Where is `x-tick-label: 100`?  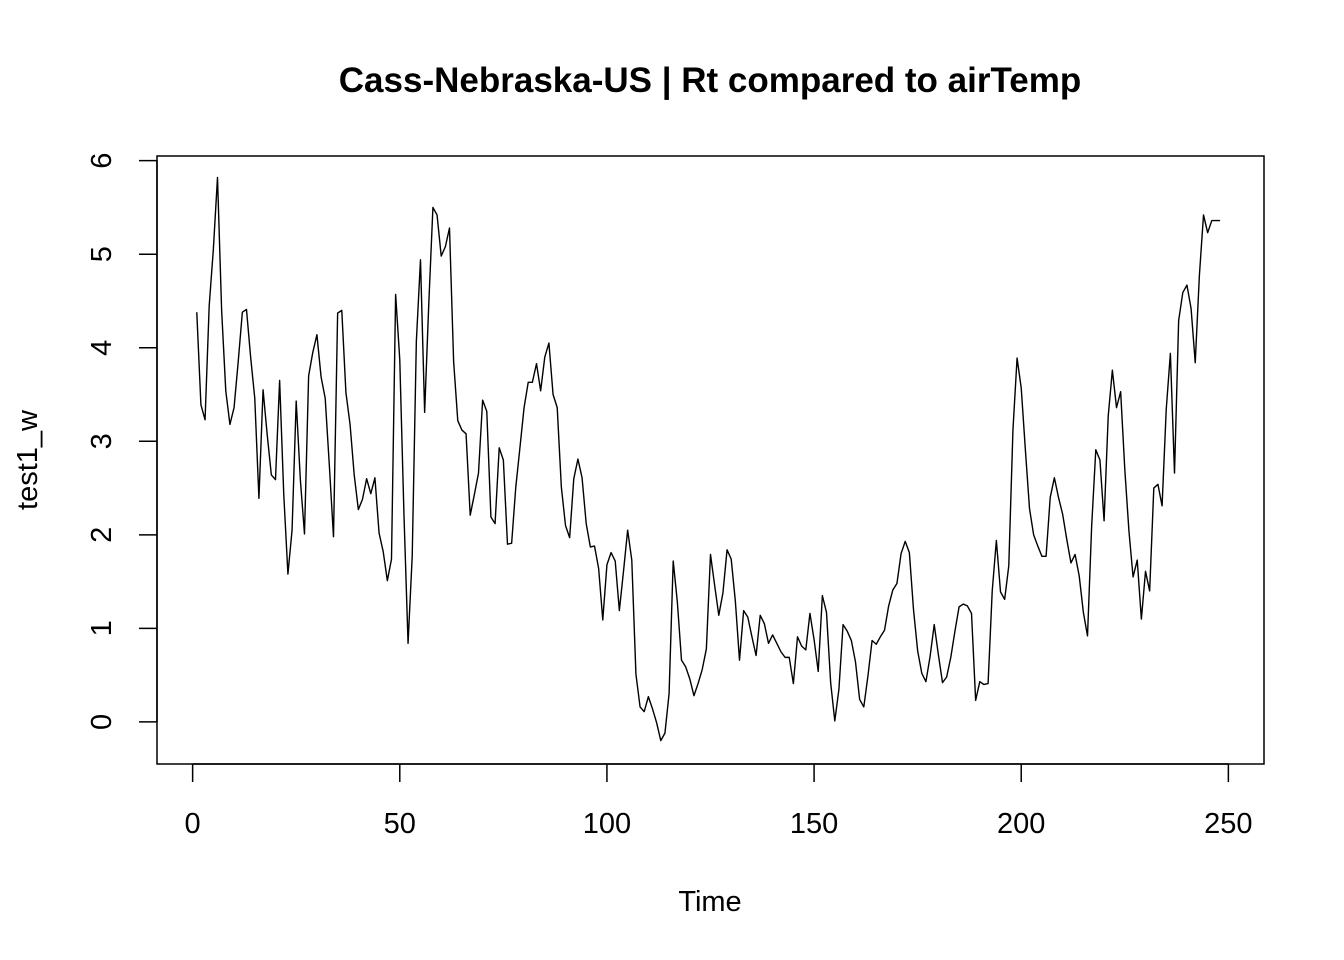 x-tick-label: 100 is located at coordinates (607, 824).